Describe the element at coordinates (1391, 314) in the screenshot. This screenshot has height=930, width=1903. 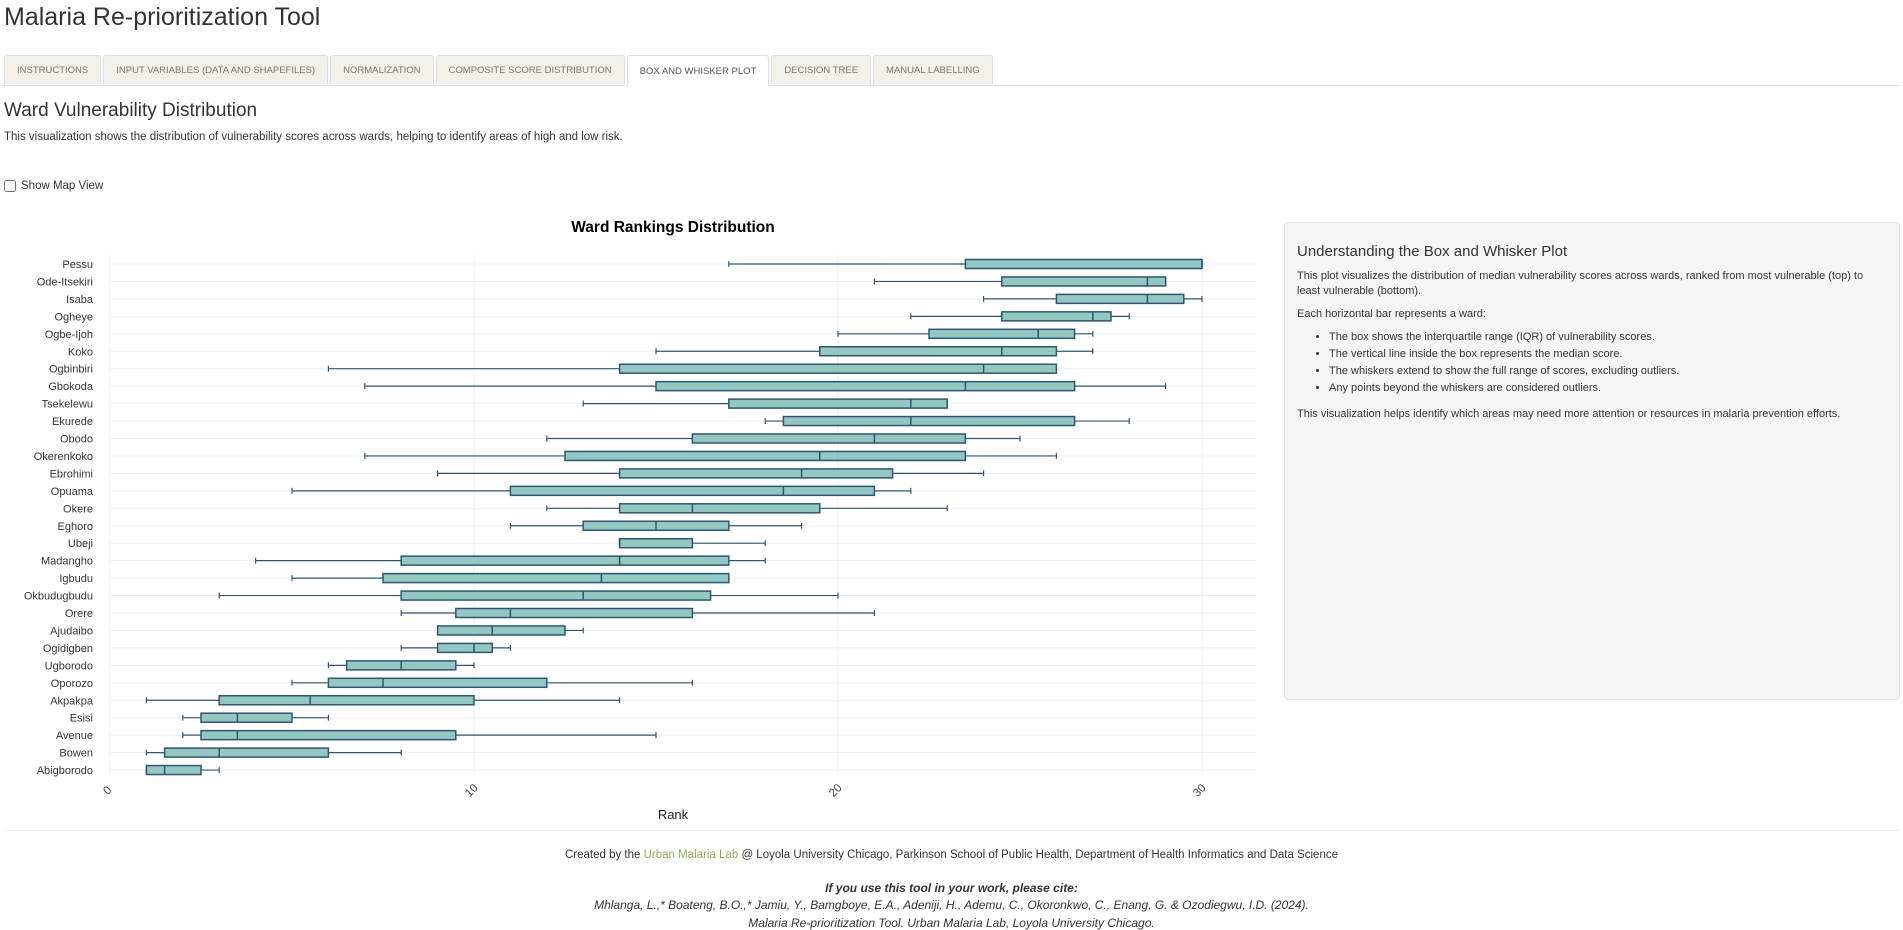
I see `info-bar-note: Each horizontal bar represents a ward:` at that location.